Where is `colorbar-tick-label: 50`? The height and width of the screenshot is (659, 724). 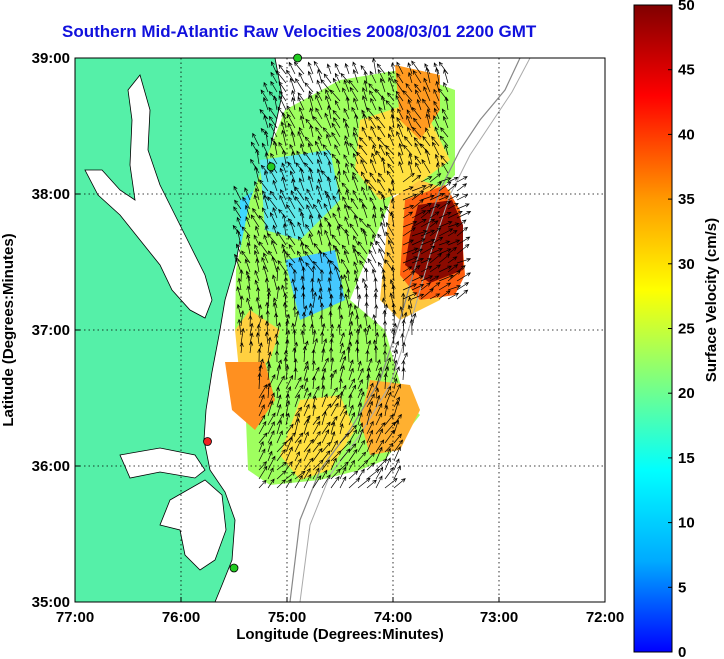 colorbar-tick-label: 50 is located at coordinates (686, 7).